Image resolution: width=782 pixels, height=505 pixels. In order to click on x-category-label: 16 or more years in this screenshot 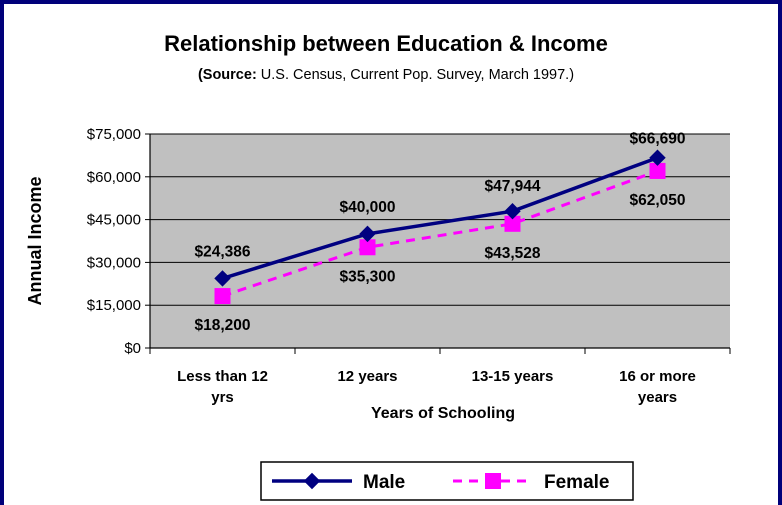, I will do `click(657, 387)`.